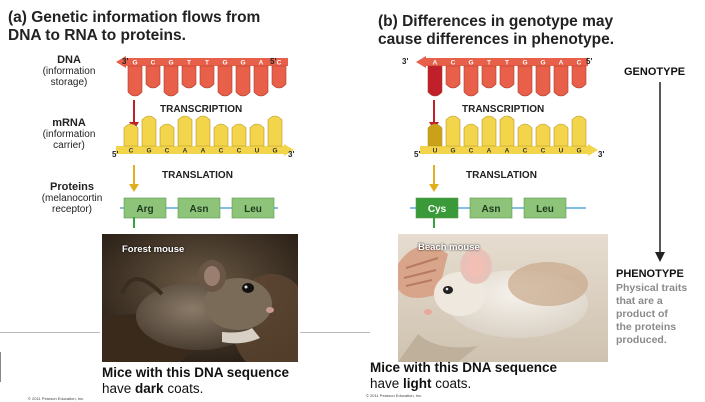 This screenshot has width=705, height=402. What do you see at coordinates (199, 208) in the screenshot?
I see `protein-chain-a: Arg Asn Leu` at bounding box center [199, 208].